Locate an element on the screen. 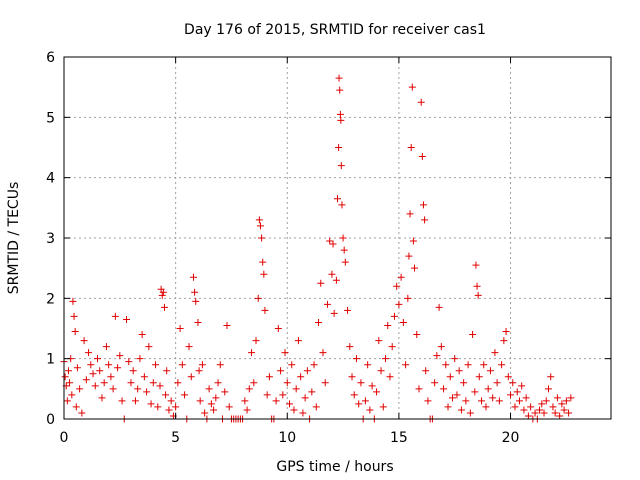 The height and width of the screenshot is (480, 640). y-tick-label: 1 is located at coordinates (50, 360).